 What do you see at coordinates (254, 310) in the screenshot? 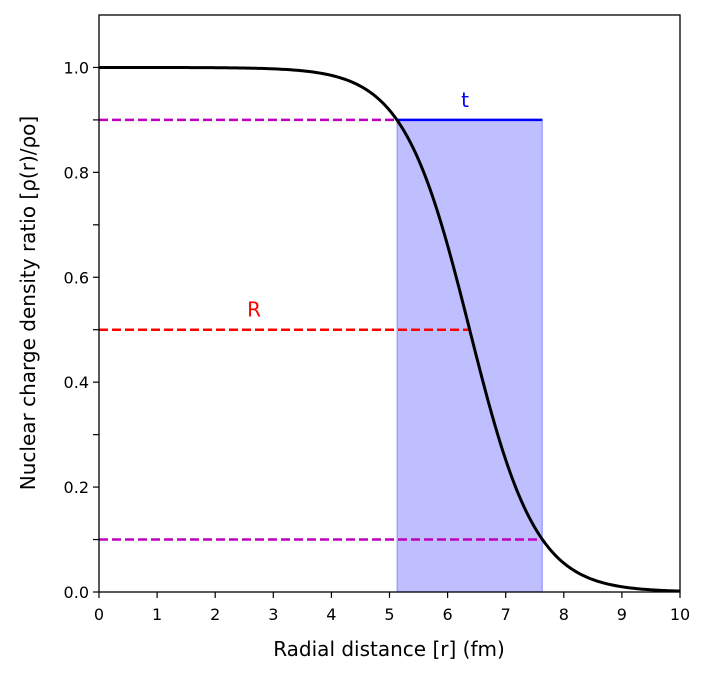
I see `annotation-R: R` at bounding box center [254, 310].